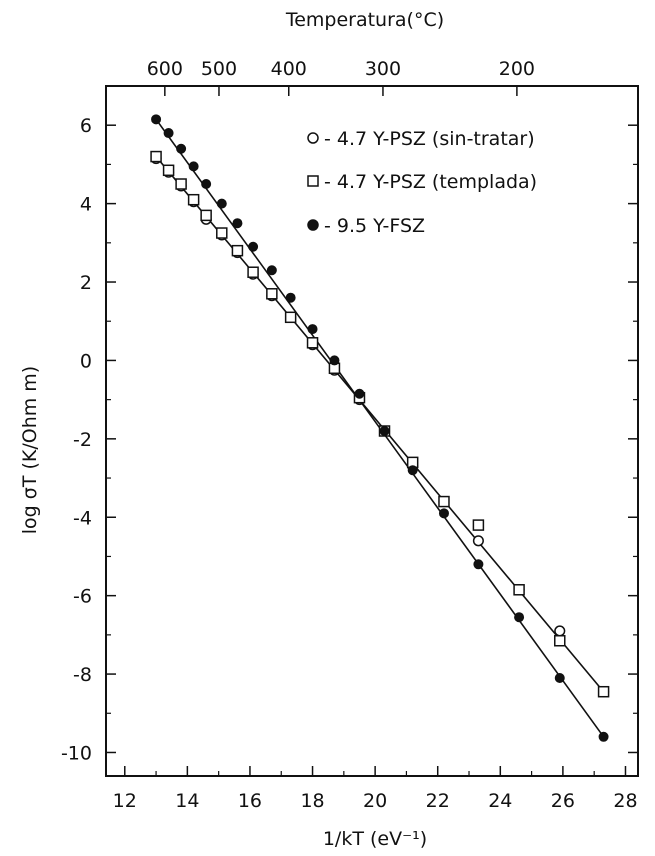 Image resolution: width=655 pixels, height=856 pixels. What do you see at coordinates (625, 801) in the screenshot?
I see `x-tick-label: 28` at bounding box center [625, 801].